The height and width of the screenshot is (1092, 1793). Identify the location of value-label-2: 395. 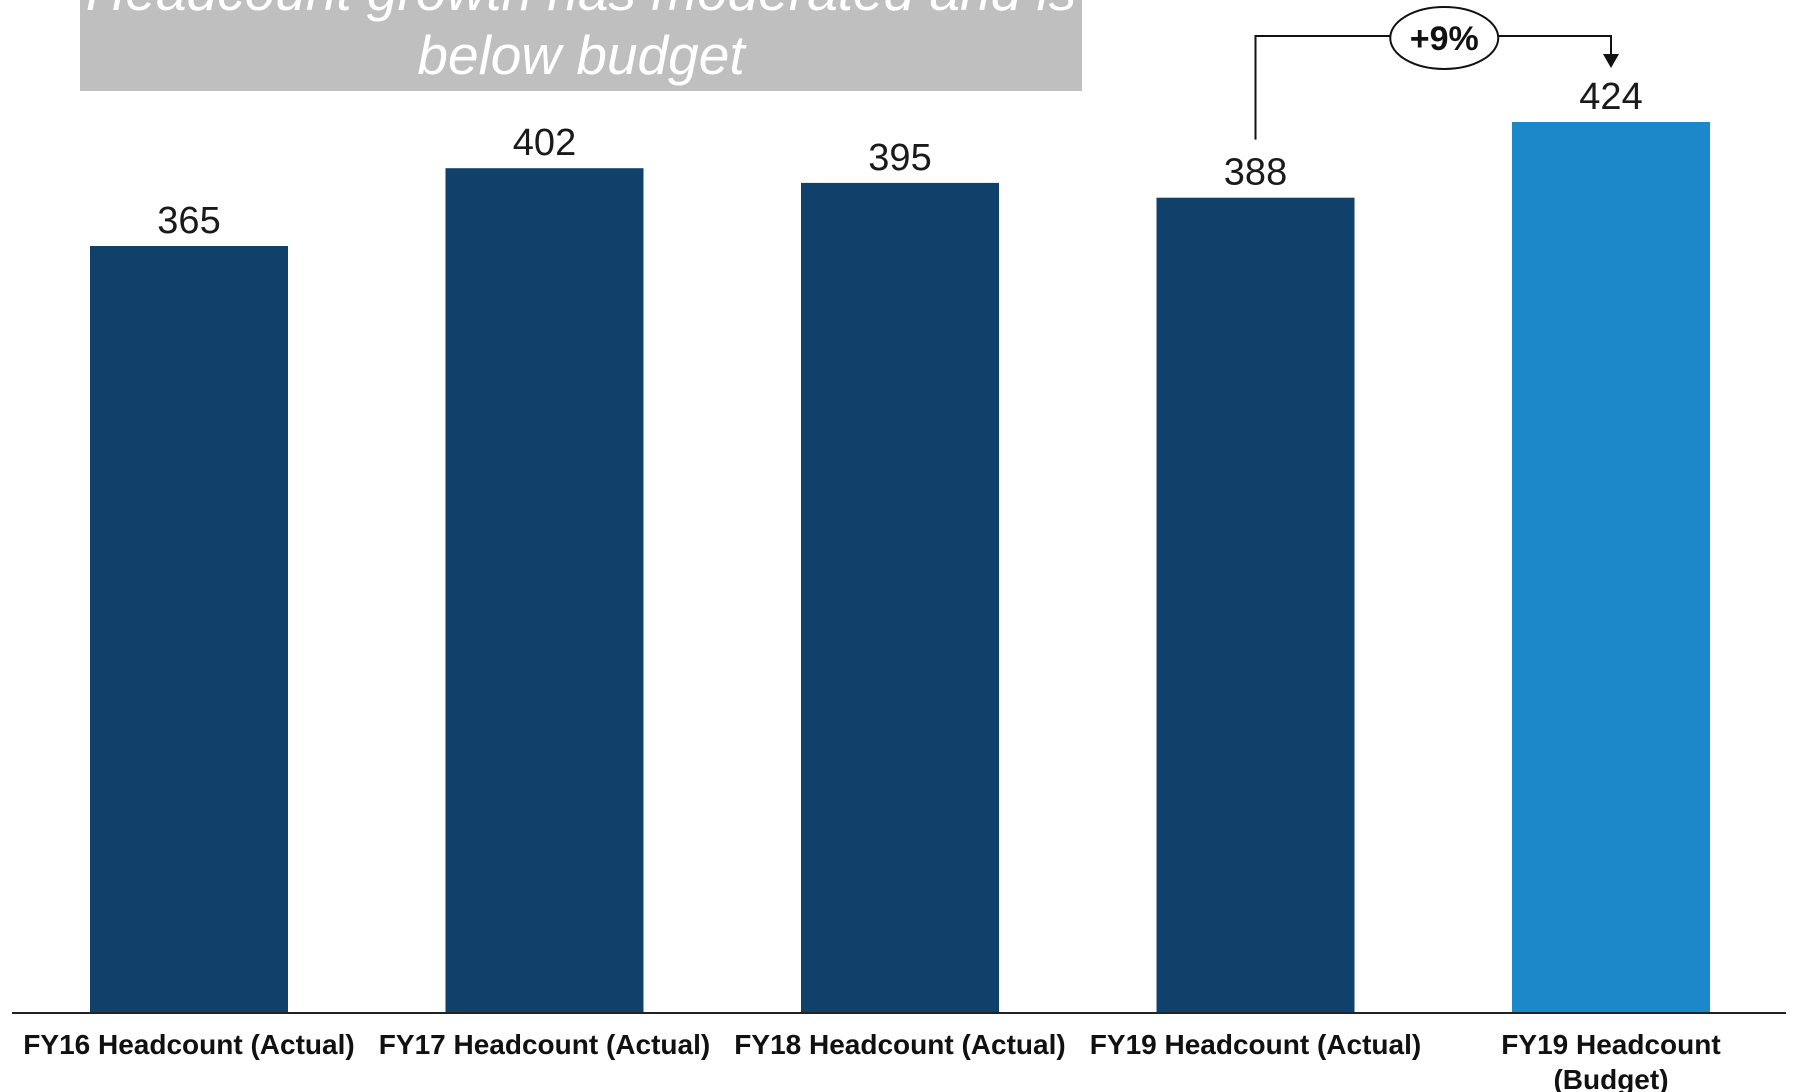
(899, 158).